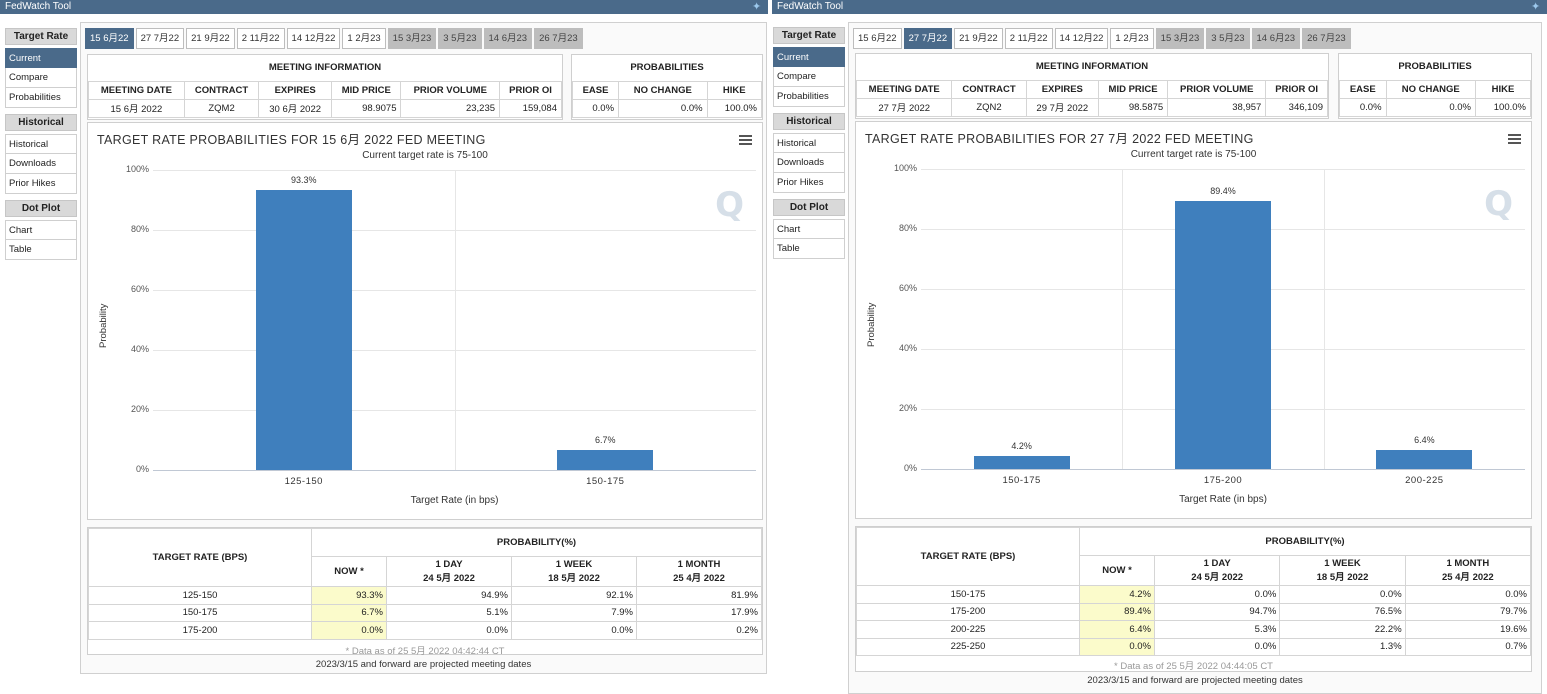 The height and width of the screenshot is (694, 1547). I want to click on prior-volume-value: 38,957, so click(1217, 107).